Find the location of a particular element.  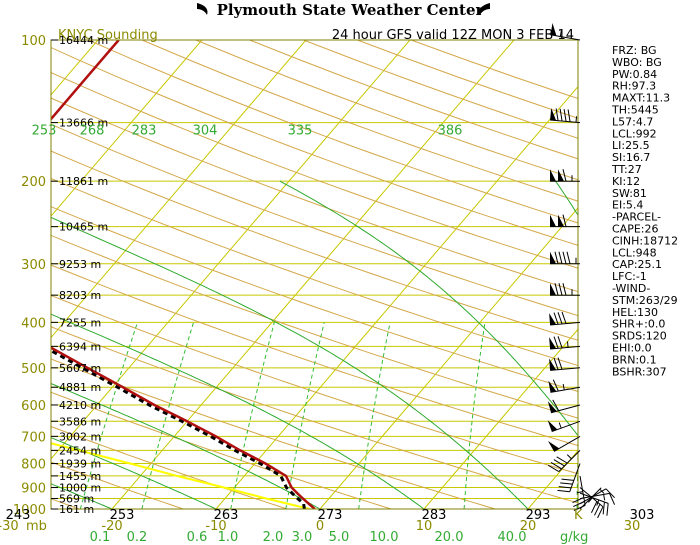

pressure-tick-label: 900 is located at coordinates (33, 489).